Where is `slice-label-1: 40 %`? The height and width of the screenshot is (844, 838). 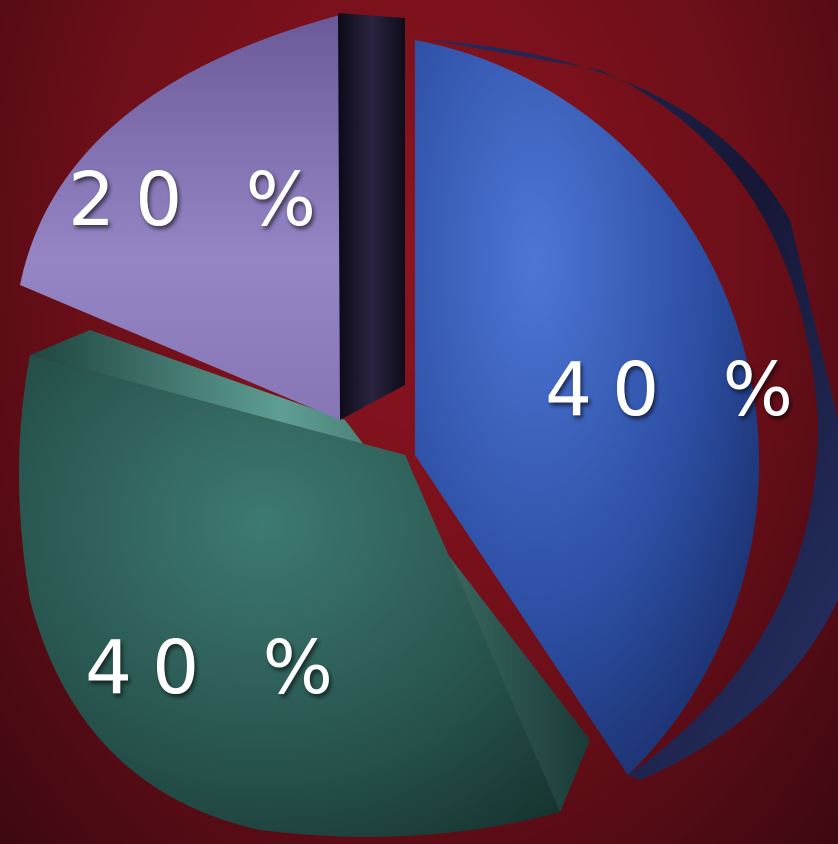
slice-label-1: 40 % is located at coordinates (679, 390).